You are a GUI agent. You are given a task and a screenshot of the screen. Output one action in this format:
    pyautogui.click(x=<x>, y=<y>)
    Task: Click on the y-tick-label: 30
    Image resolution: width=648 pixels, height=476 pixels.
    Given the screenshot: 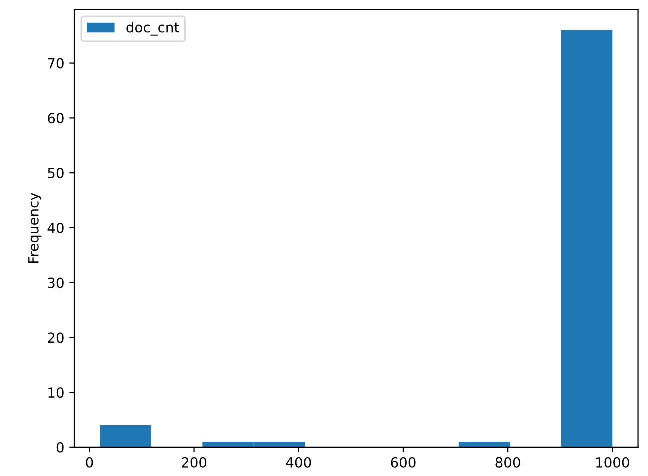 What is the action you would take?
    pyautogui.click(x=56, y=283)
    